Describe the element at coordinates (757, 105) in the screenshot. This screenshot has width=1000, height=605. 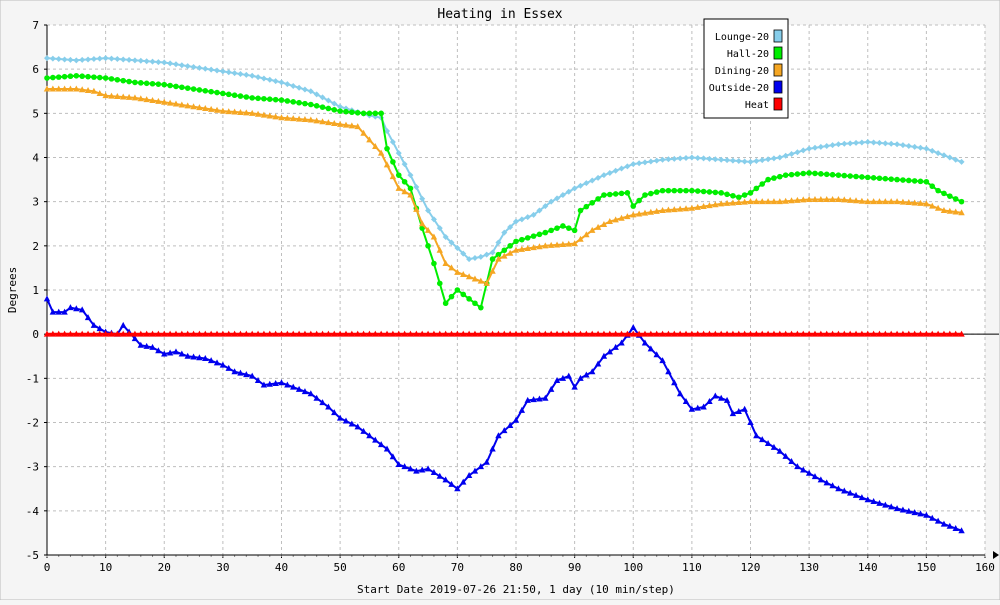
I see `legend-label: Heat` at that location.